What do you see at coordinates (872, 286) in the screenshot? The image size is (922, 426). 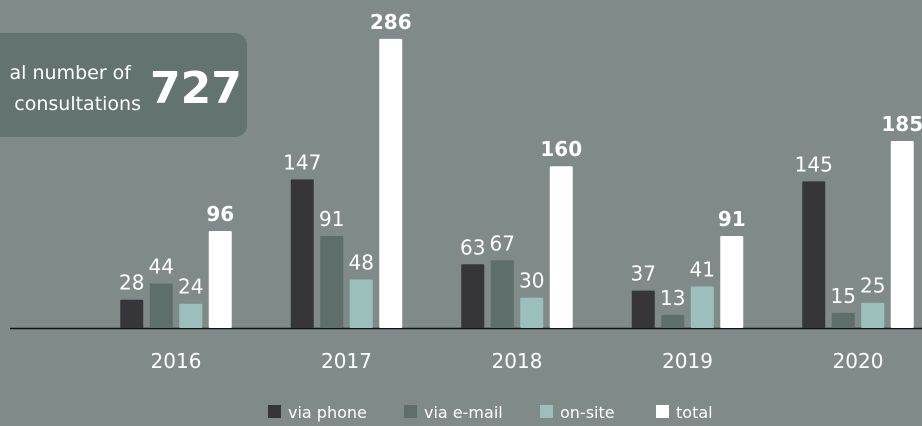 I see `data-label: 25` at bounding box center [872, 286].